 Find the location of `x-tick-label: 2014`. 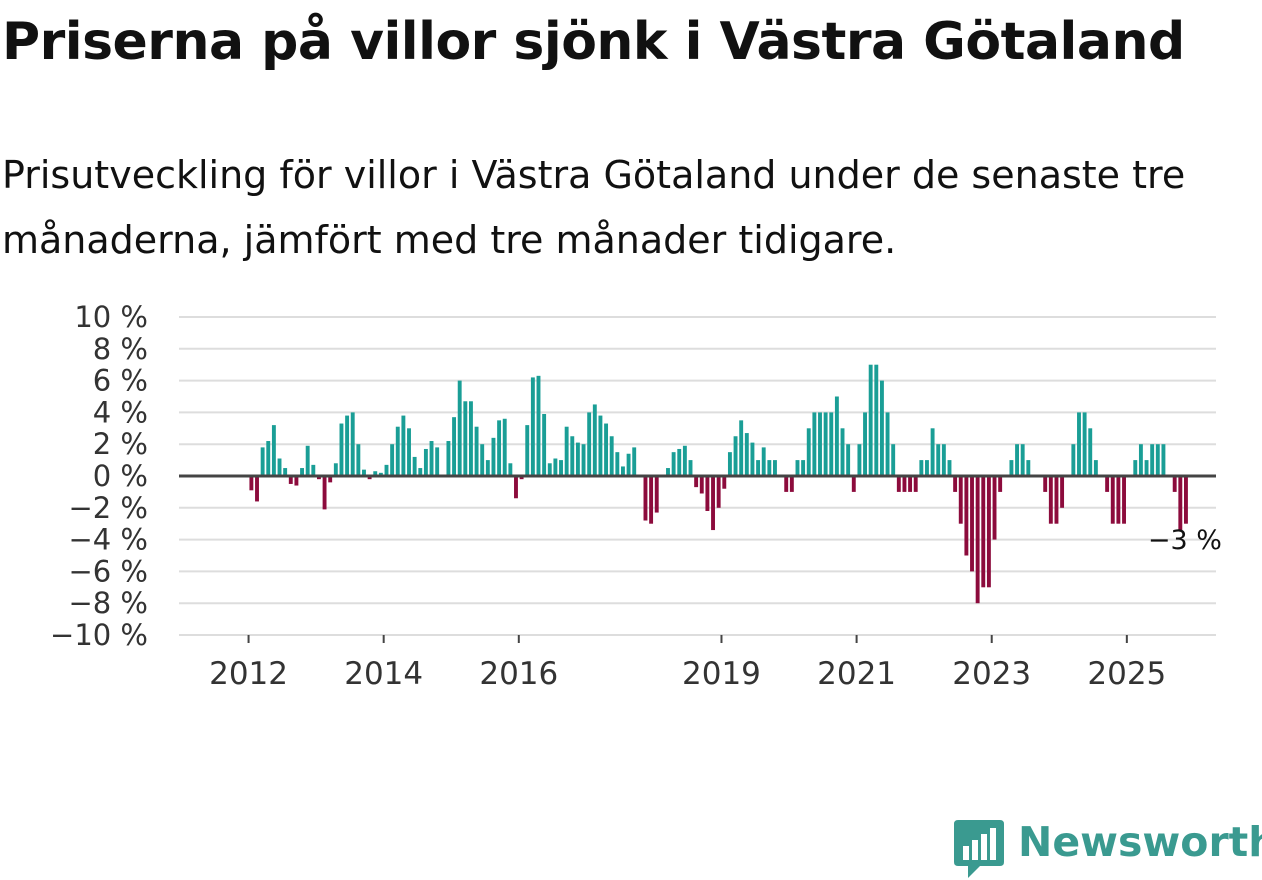

x-tick-label: 2014 is located at coordinates (383, 674).